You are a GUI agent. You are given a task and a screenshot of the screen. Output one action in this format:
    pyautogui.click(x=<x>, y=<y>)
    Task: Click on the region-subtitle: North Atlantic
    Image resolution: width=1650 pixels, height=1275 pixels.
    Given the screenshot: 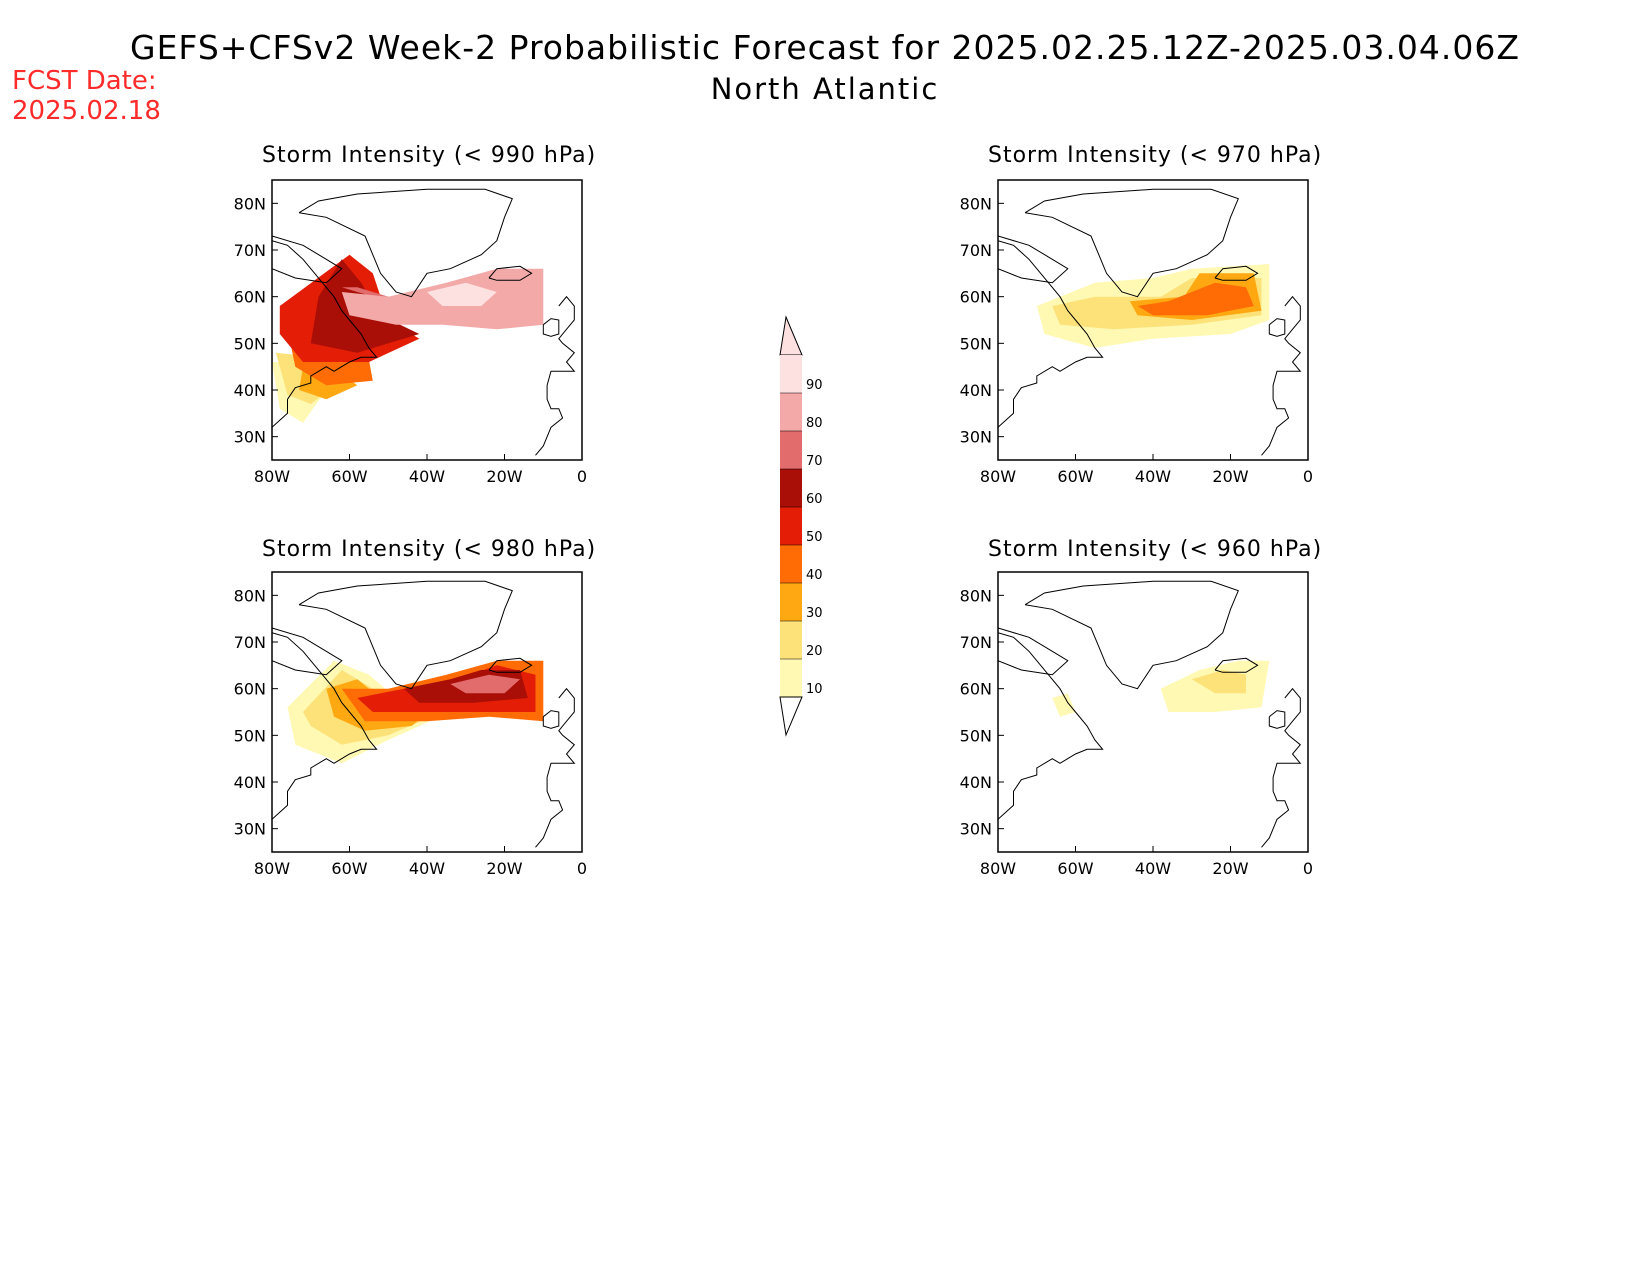 What is the action you would take?
    pyautogui.click(x=825, y=89)
    